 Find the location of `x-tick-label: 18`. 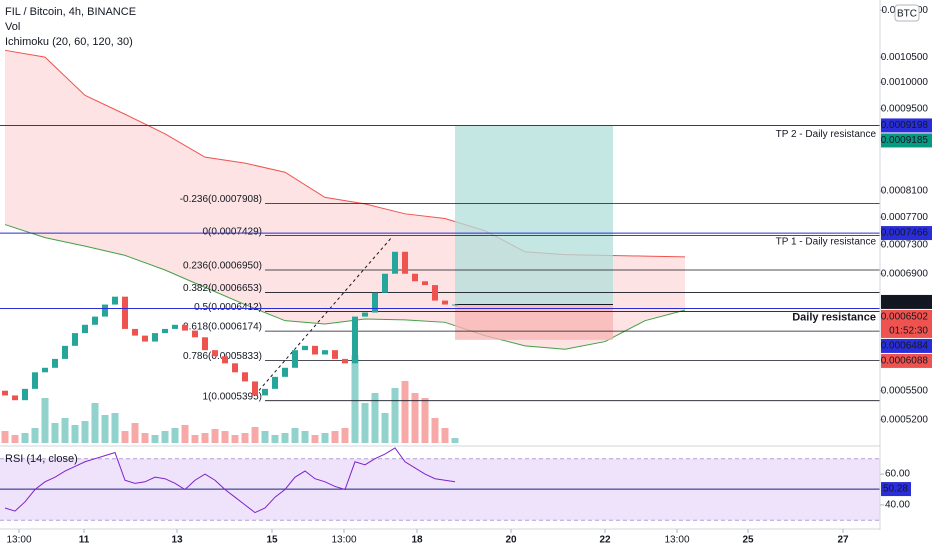

x-tick-label: 18 is located at coordinates (417, 540).